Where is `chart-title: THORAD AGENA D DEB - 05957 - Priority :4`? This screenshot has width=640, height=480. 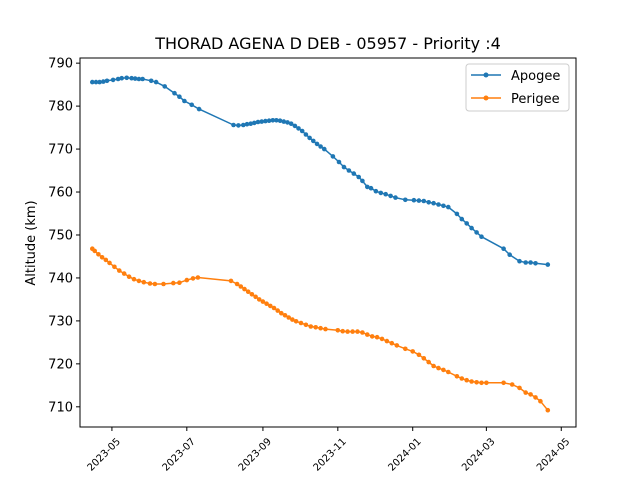 chart-title: THORAD AGENA D DEB - 05957 - Priority :4 is located at coordinates (327, 43).